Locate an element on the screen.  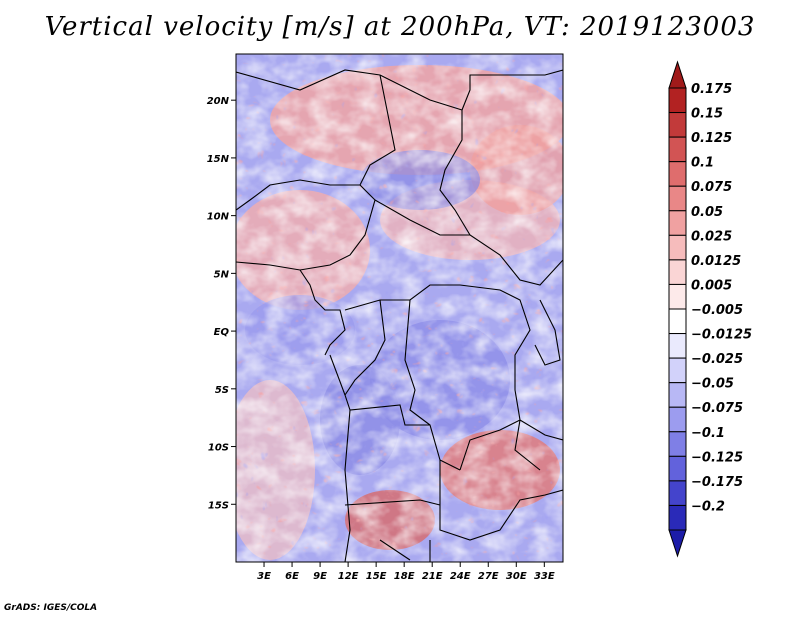
colorbar-label: −0.05 is located at coordinates (712, 384).